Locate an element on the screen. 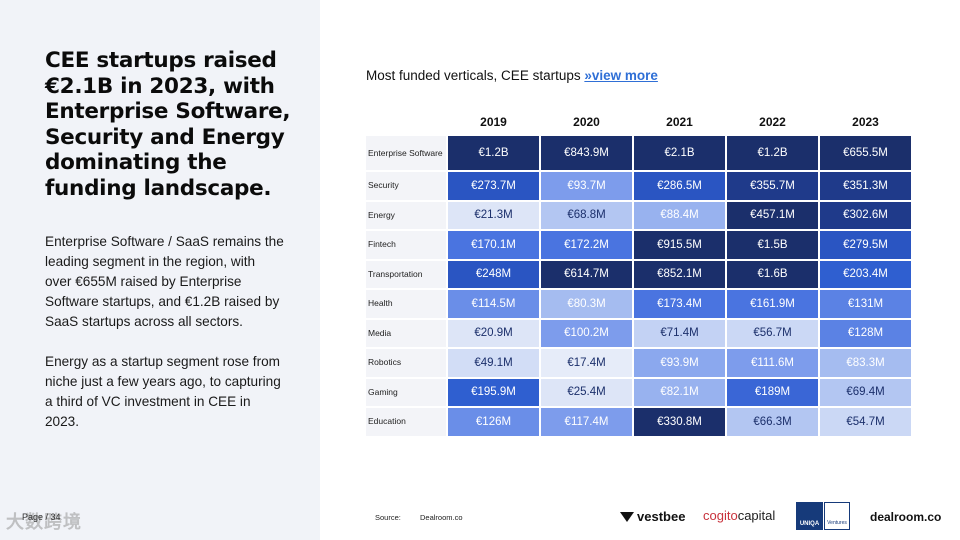 Image resolution: width=960 pixels, height=540 pixels. table-corner is located at coordinates (406, 122).